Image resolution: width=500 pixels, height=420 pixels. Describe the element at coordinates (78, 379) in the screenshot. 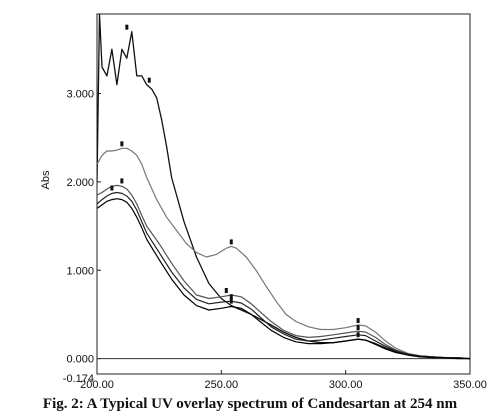

I see `y-tick-label: -0.174` at that location.